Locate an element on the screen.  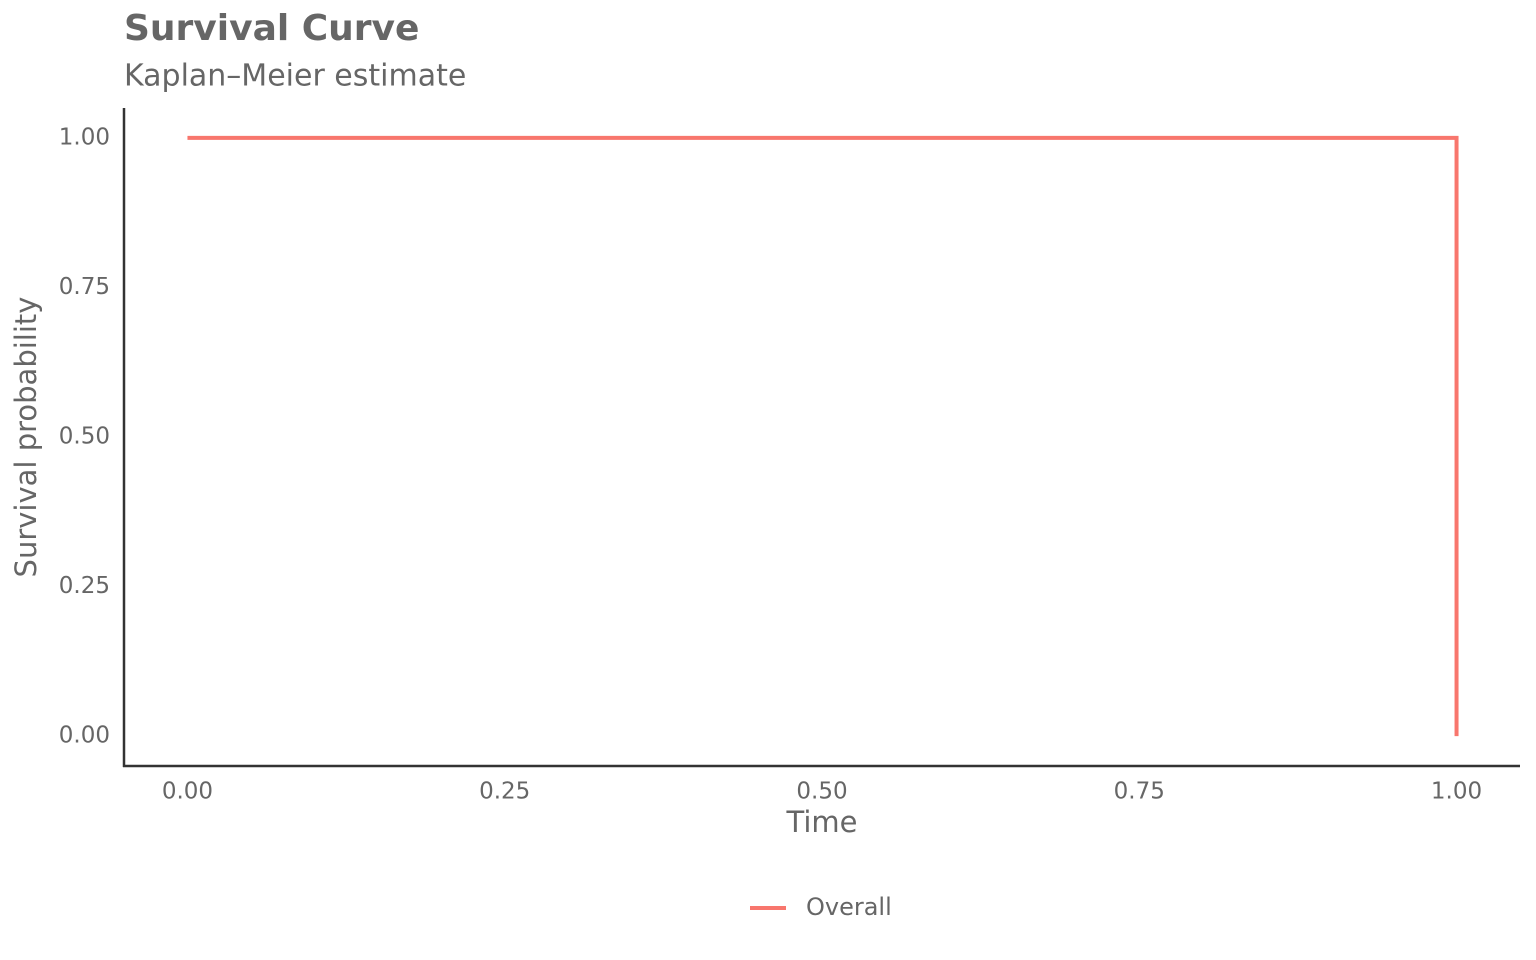
x-tick-label: 1.00 is located at coordinates (1456, 792).